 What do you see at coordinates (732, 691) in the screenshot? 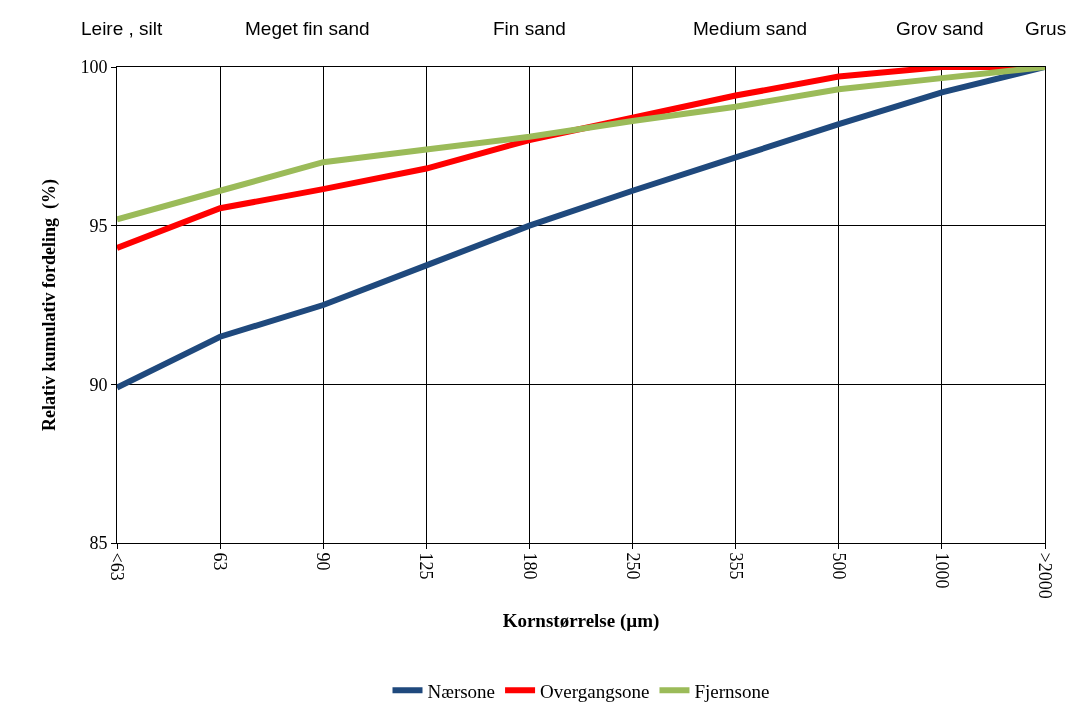
I see `legend-label: Fjernsone` at bounding box center [732, 691].